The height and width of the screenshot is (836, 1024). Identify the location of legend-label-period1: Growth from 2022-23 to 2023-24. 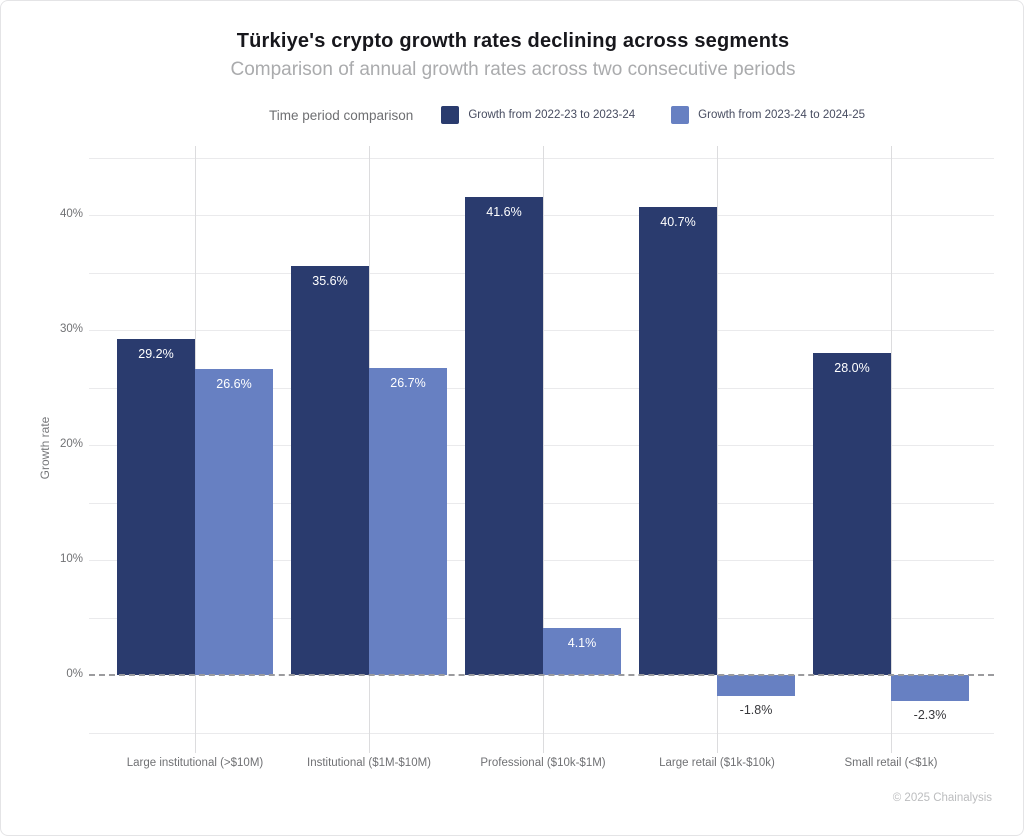
(552, 115).